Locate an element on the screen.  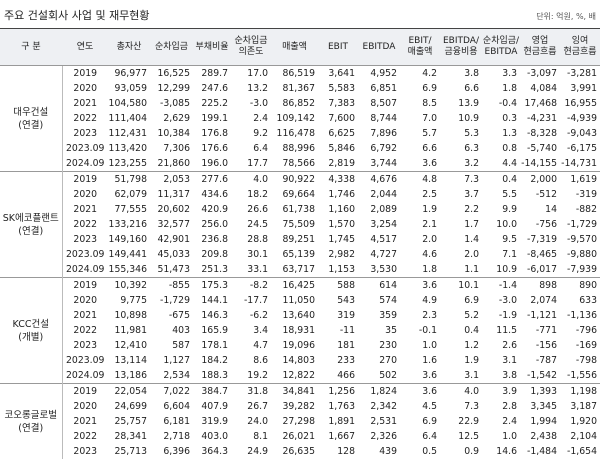
value-cell: -3,085 is located at coordinates (175, 103).